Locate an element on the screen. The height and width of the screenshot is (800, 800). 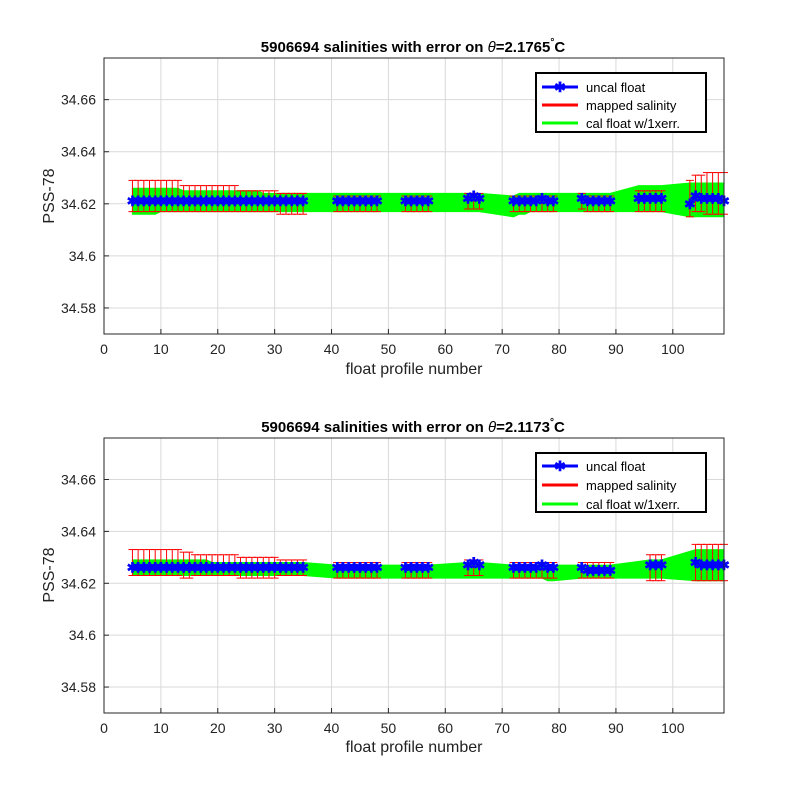
x-tick-label: 90 is located at coordinates (616, 728).